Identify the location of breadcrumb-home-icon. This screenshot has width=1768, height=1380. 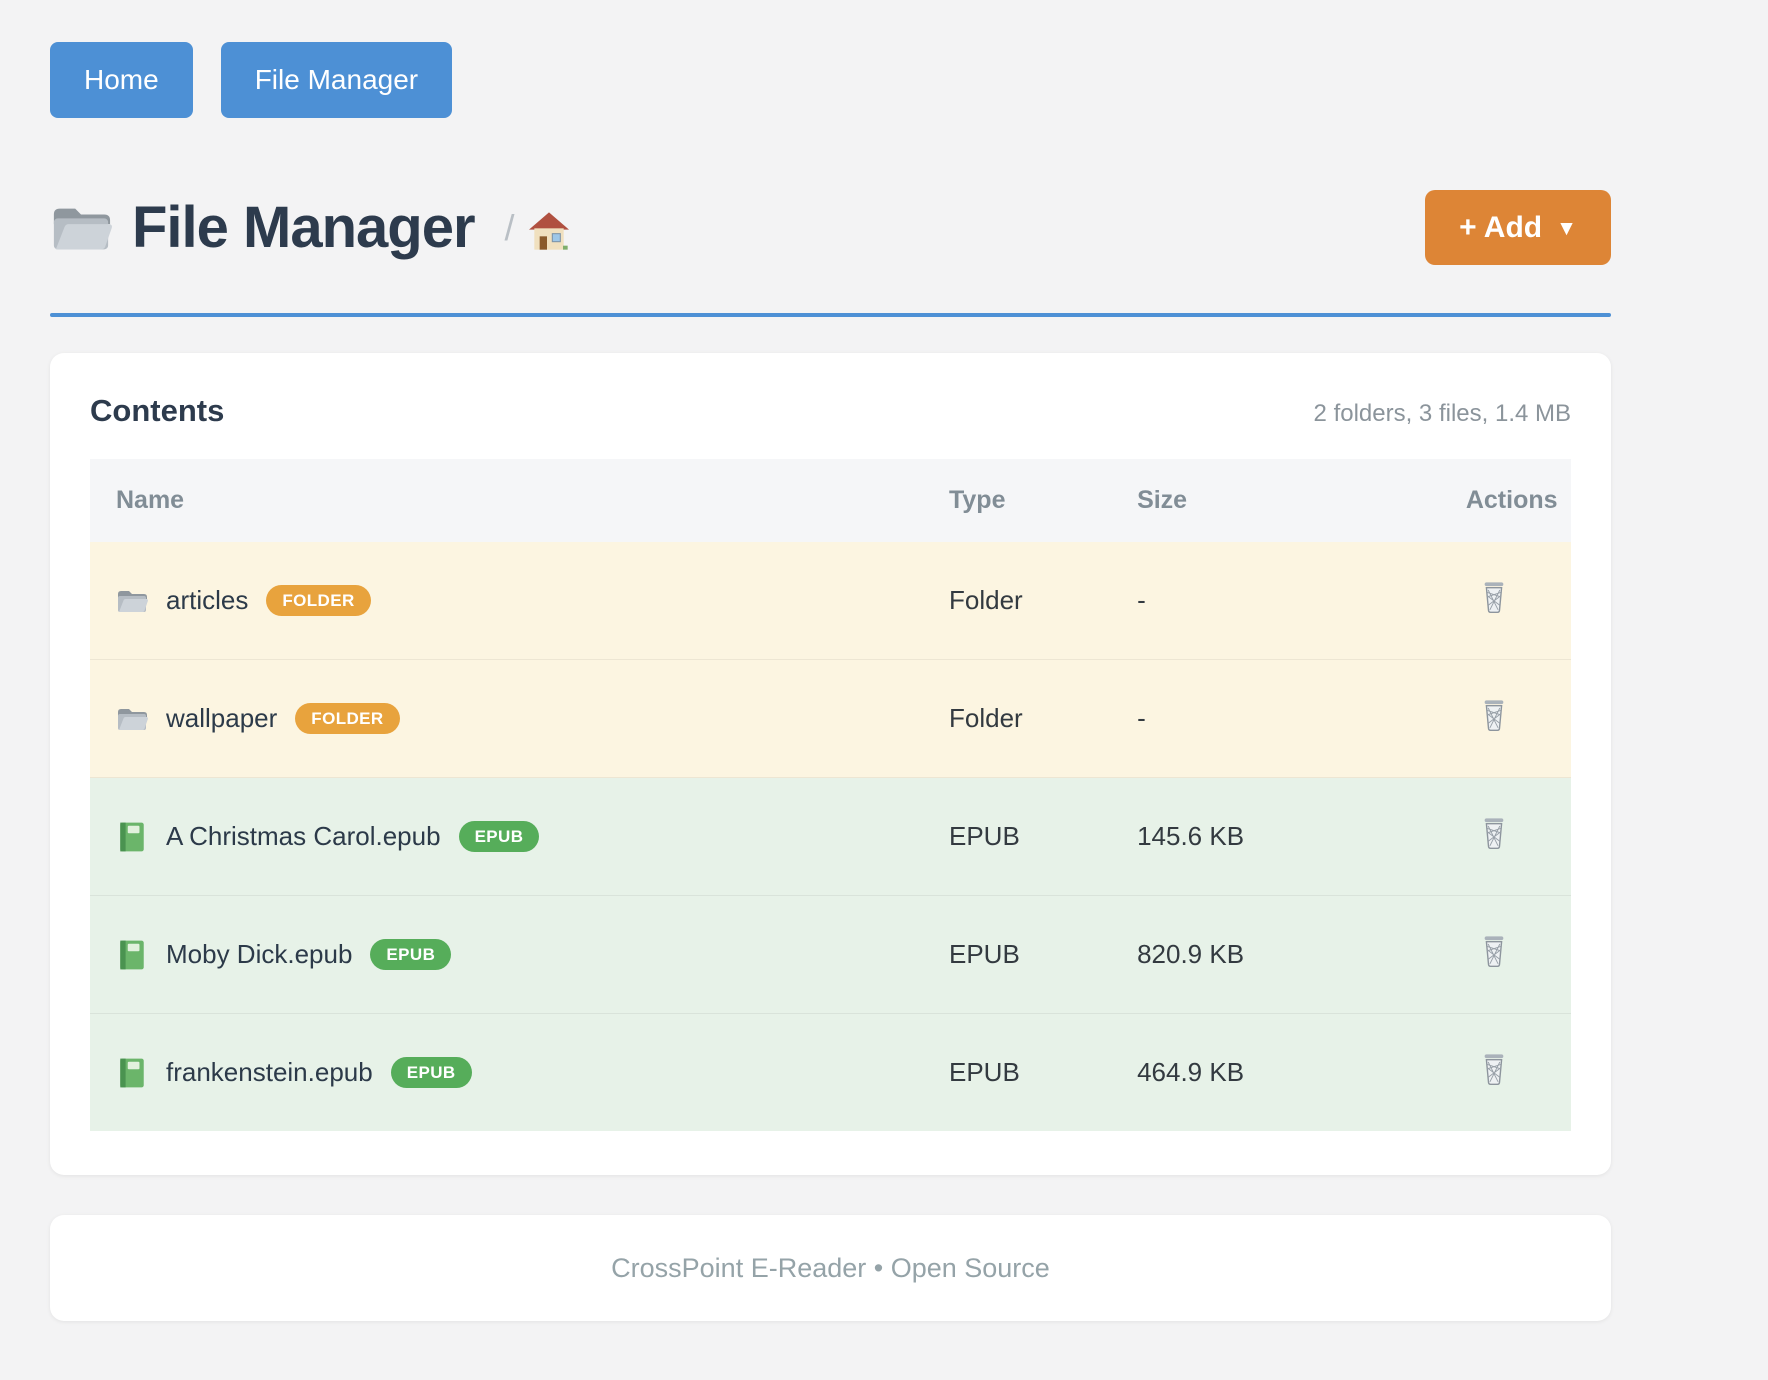
(549, 231).